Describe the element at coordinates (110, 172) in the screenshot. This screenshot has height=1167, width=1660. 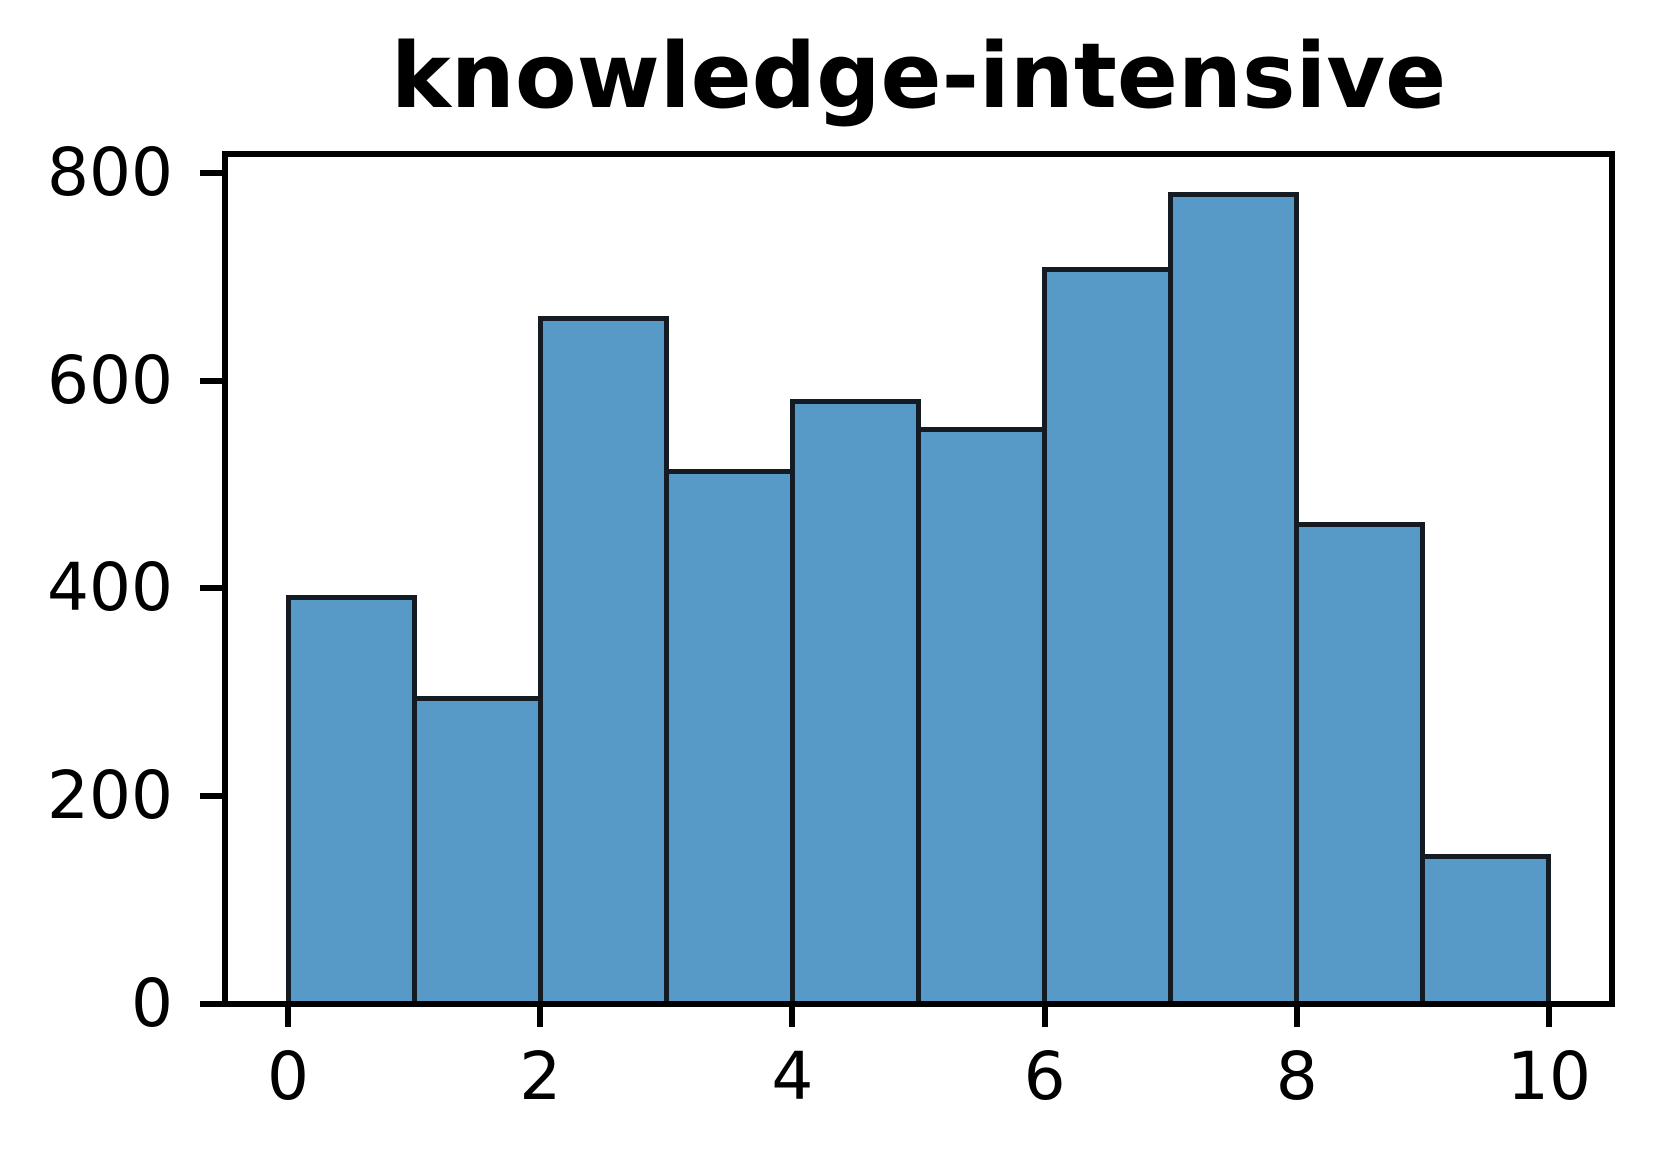
I see `y-tick-label: 800` at that location.